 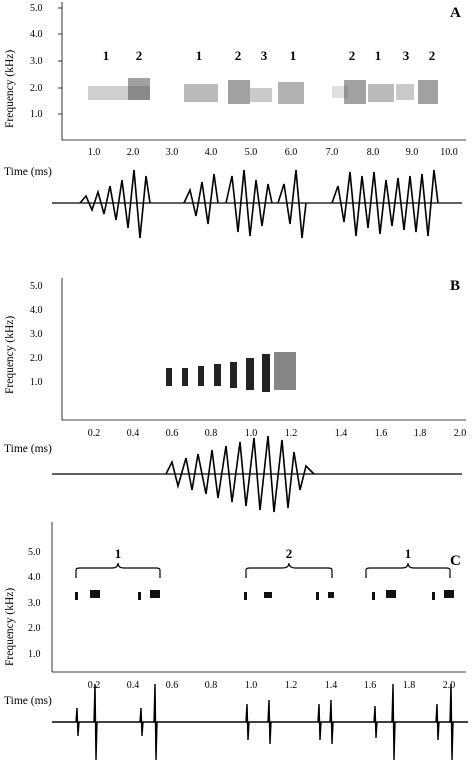 I want to click on pulse-blur, so click(x=285, y=371).